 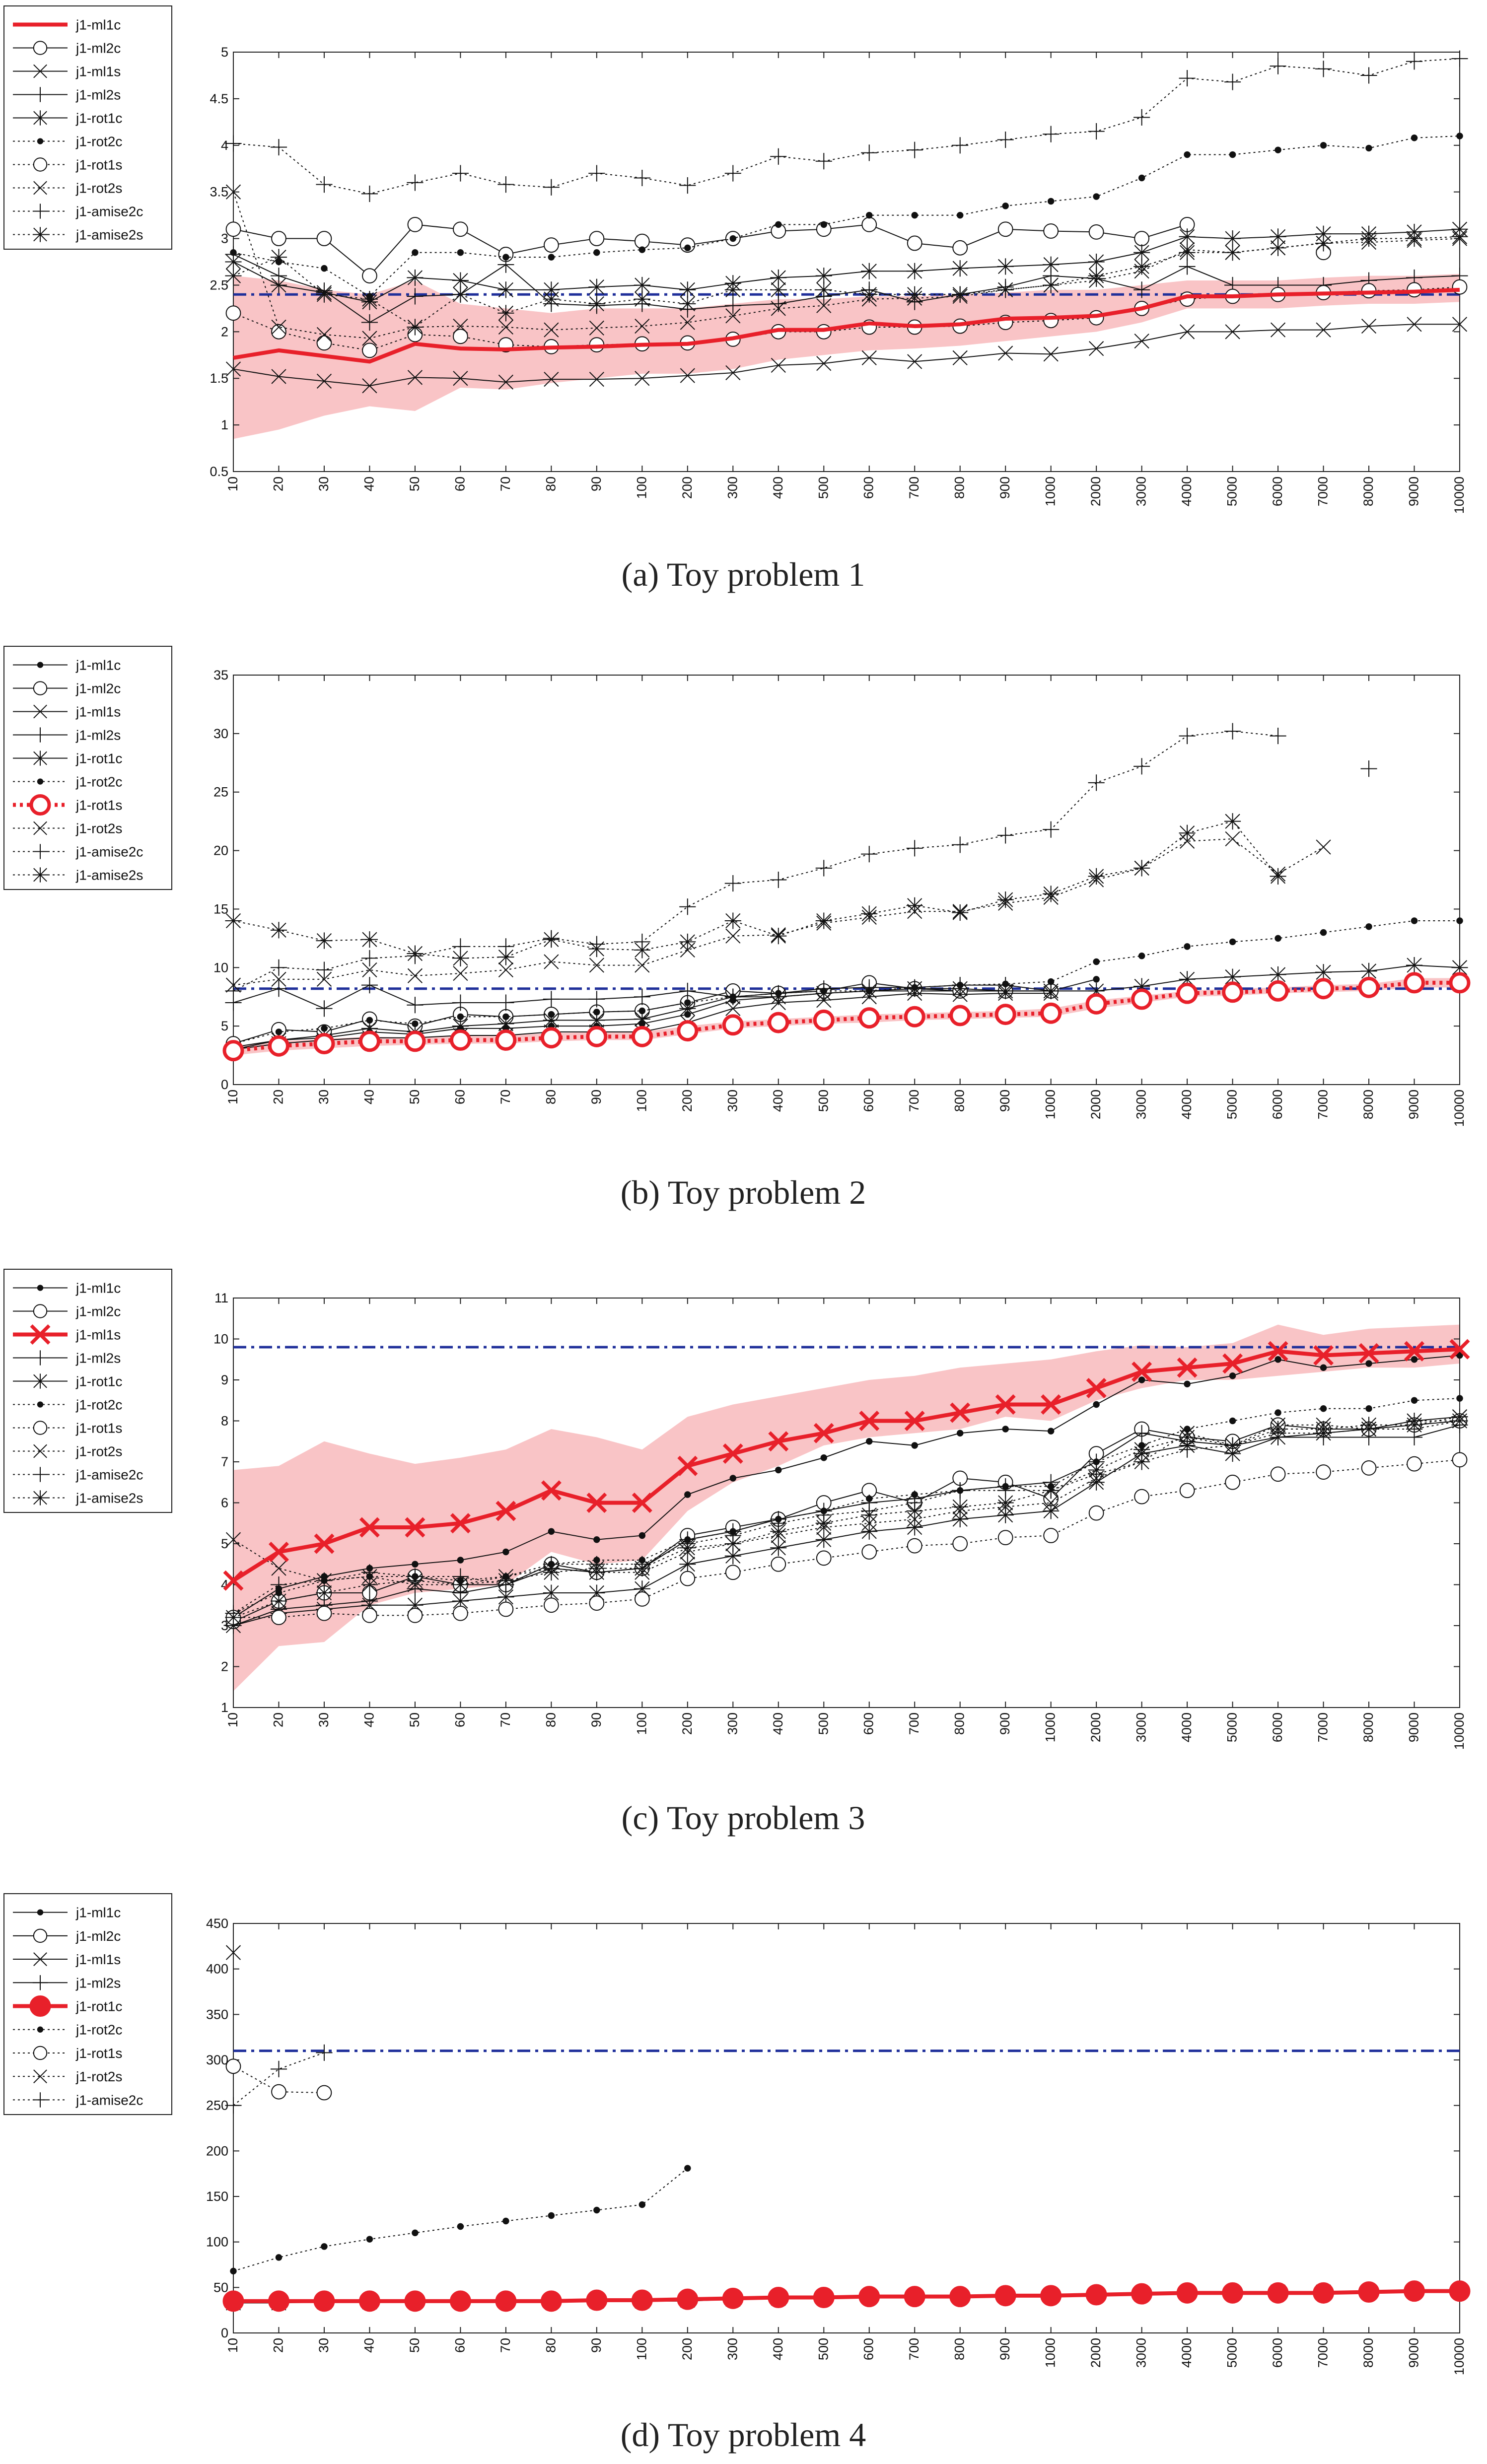 I want to click on series-j1-amise2c, so click(x=801, y=861).